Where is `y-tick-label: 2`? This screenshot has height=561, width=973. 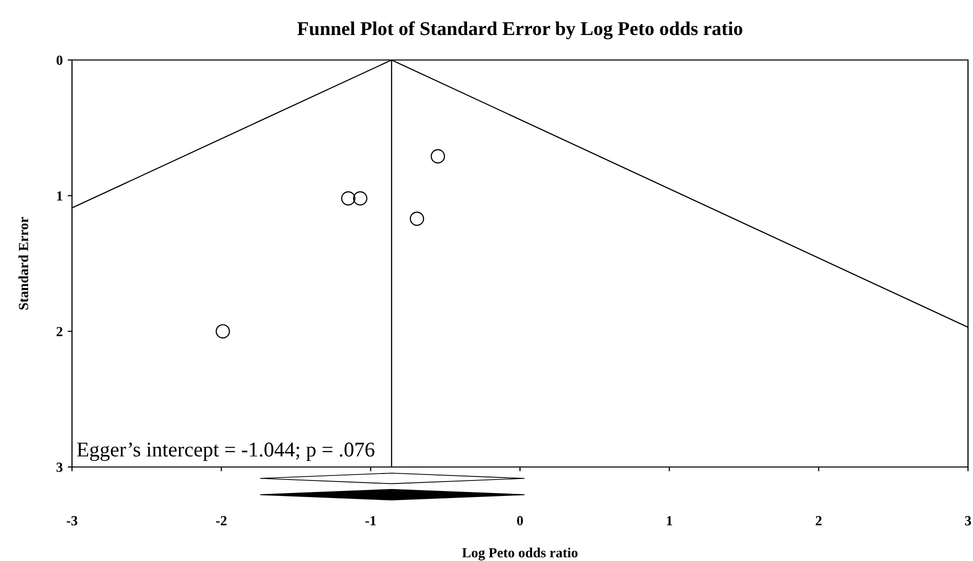 y-tick-label: 2 is located at coordinates (59, 331).